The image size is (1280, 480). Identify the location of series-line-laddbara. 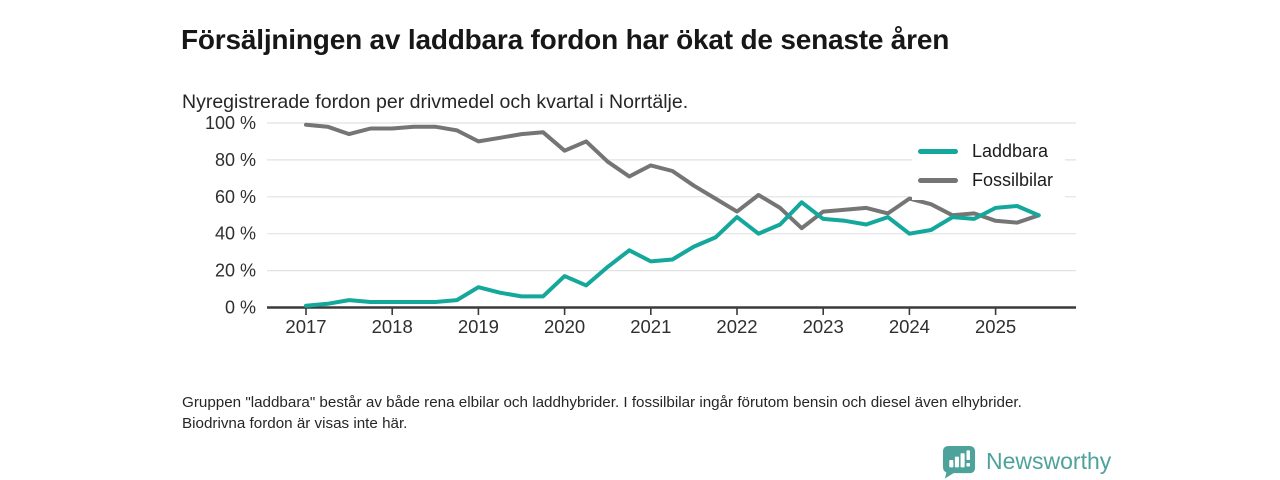
(672, 254).